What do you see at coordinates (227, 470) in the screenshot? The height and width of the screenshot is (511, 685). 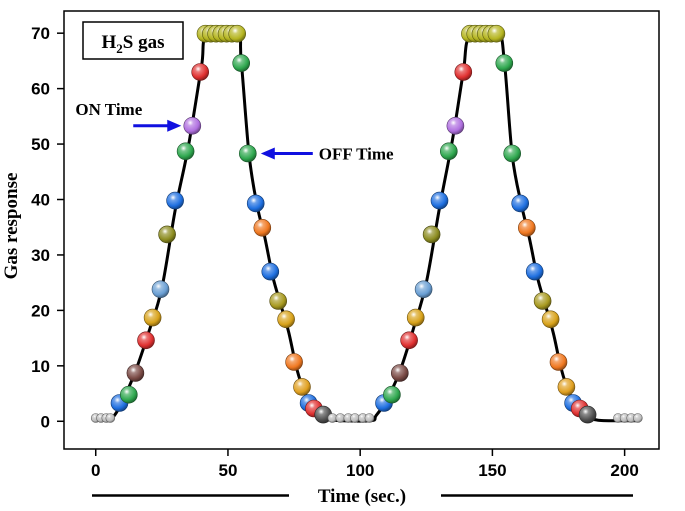 I see `x-tick-label: 50` at bounding box center [227, 470].